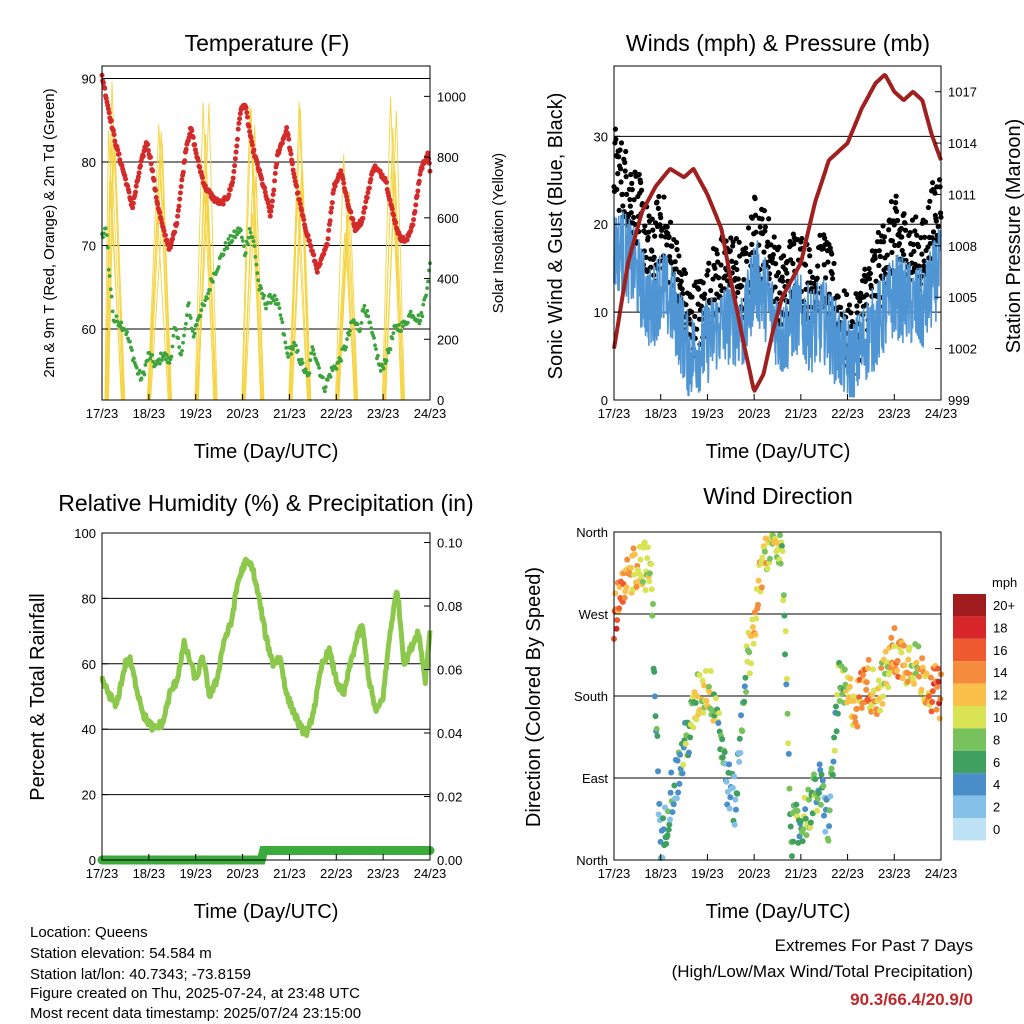  Describe the element at coordinates (969, 605) in the screenshot. I see `legend-swatch` at that location.